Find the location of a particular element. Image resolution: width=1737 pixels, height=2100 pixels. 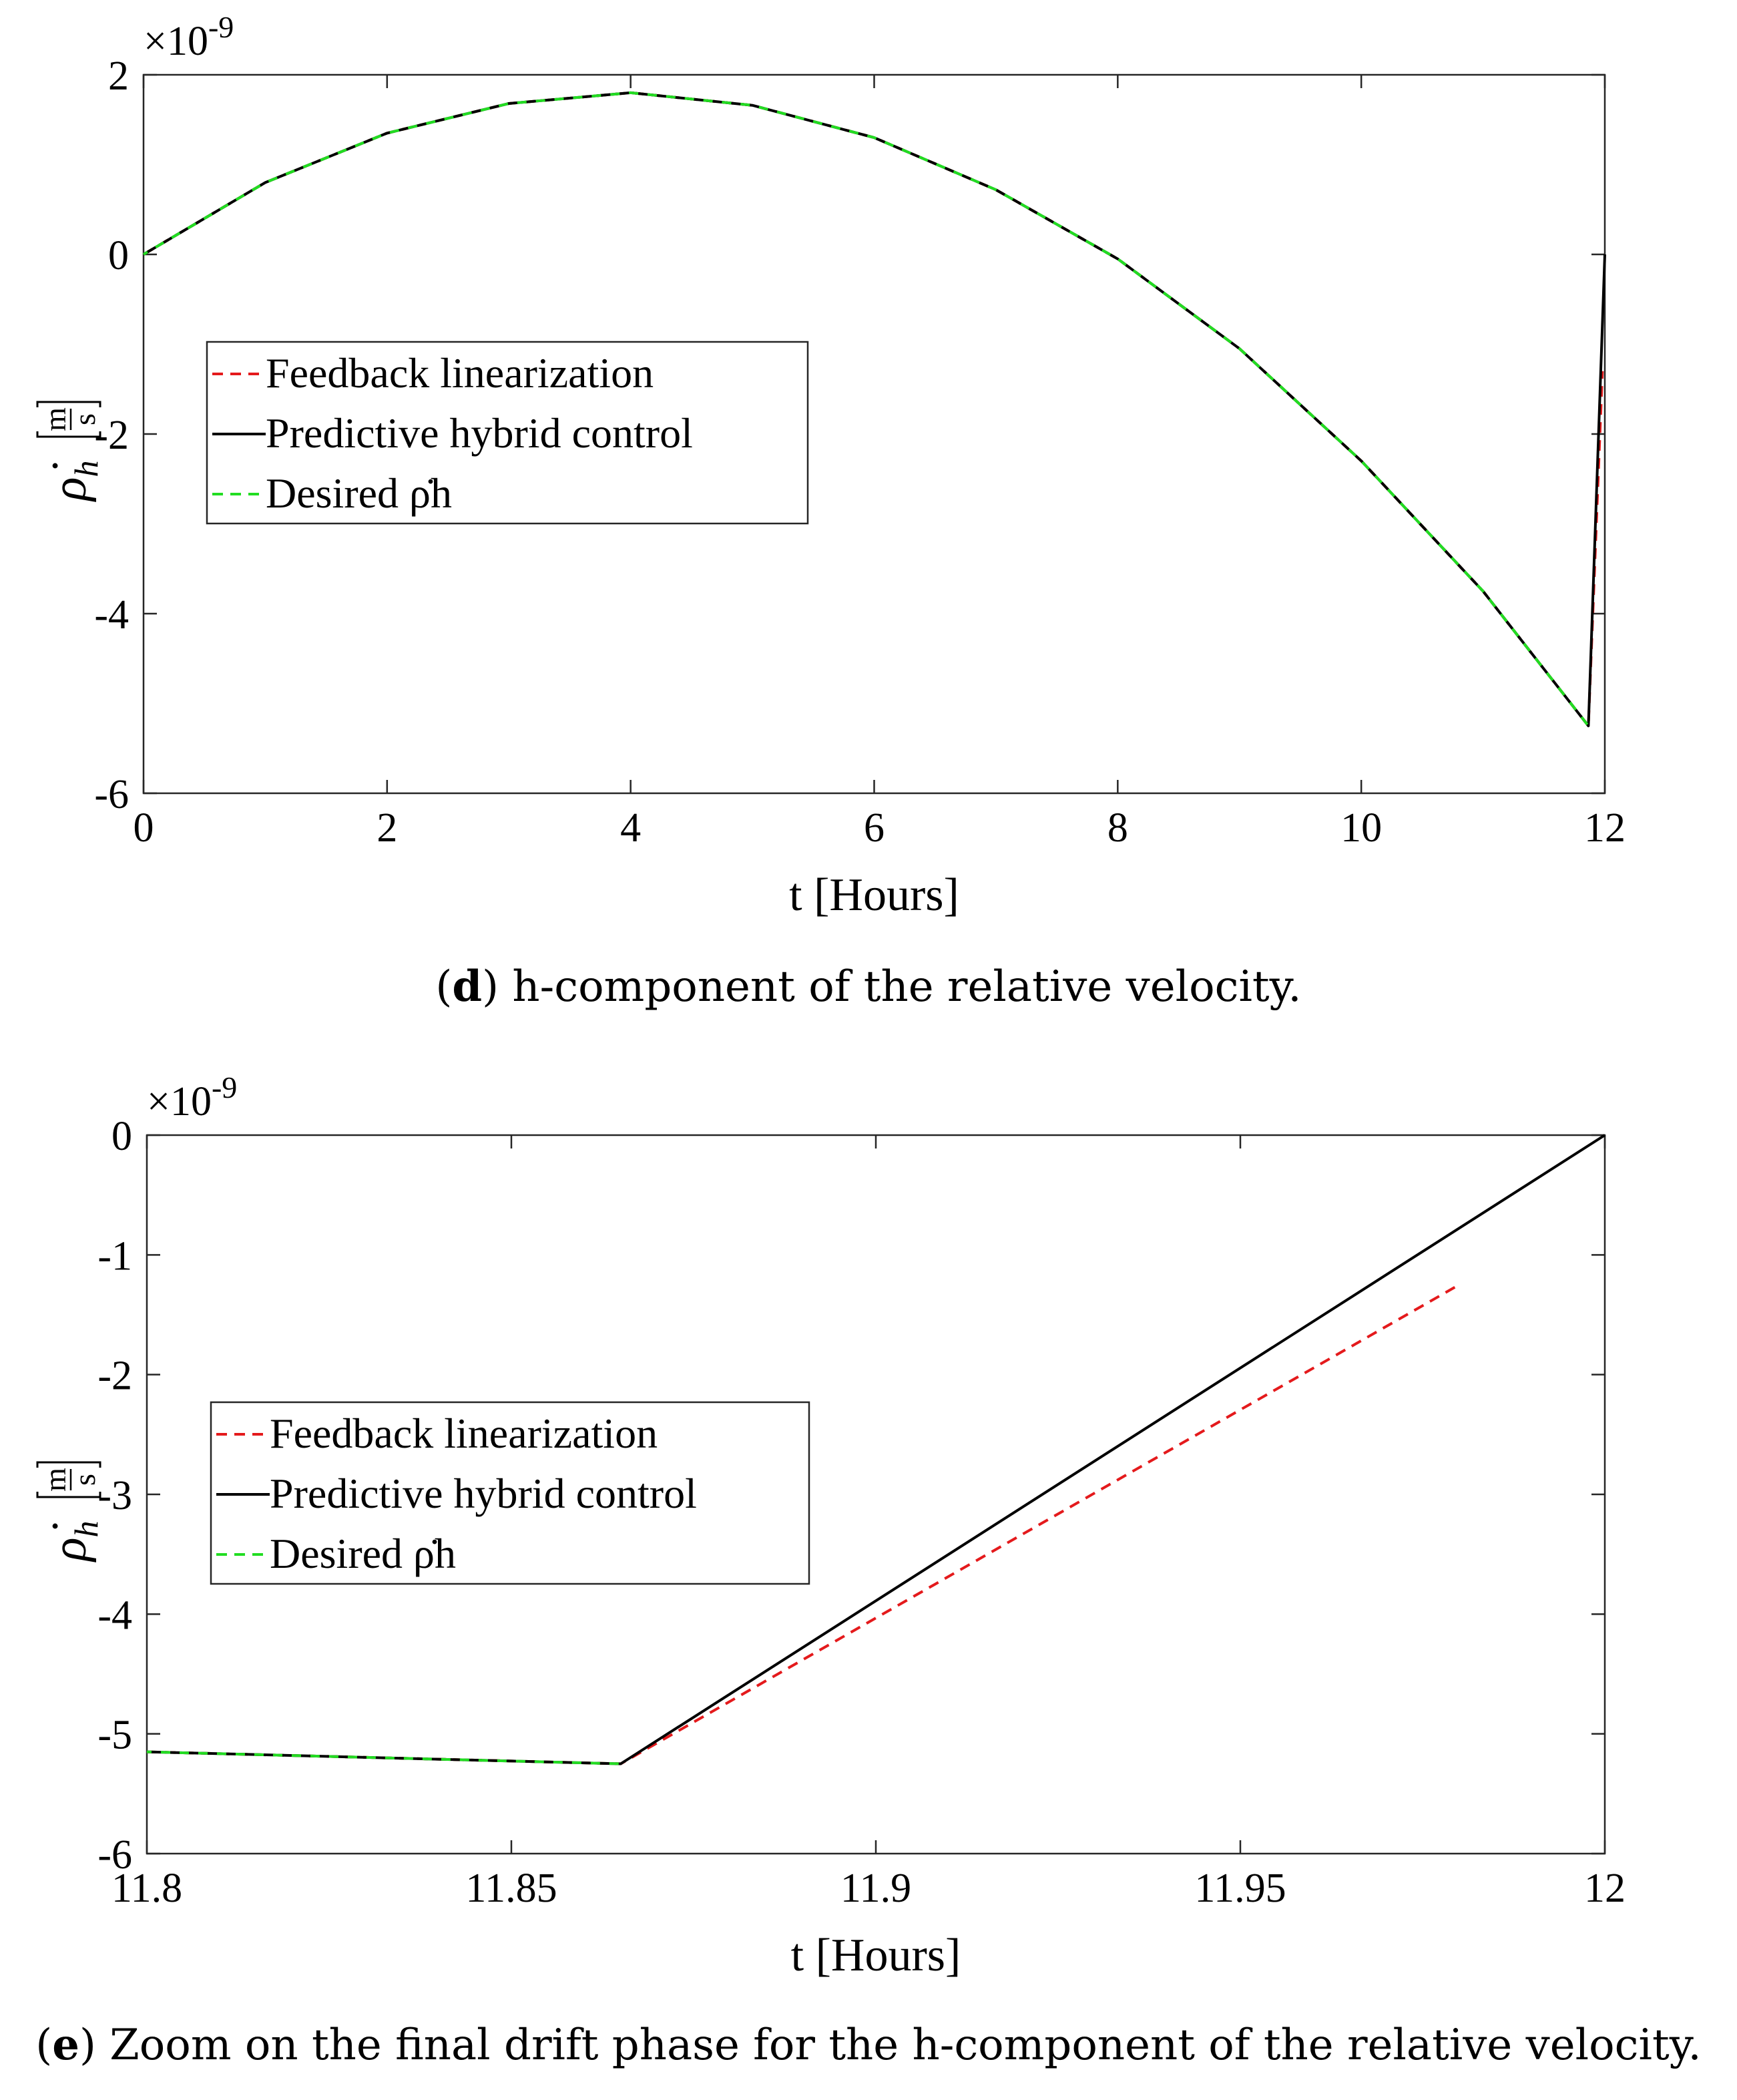

caption-d-text: h-component of the relative velocity. is located at coordinates (901, 987).